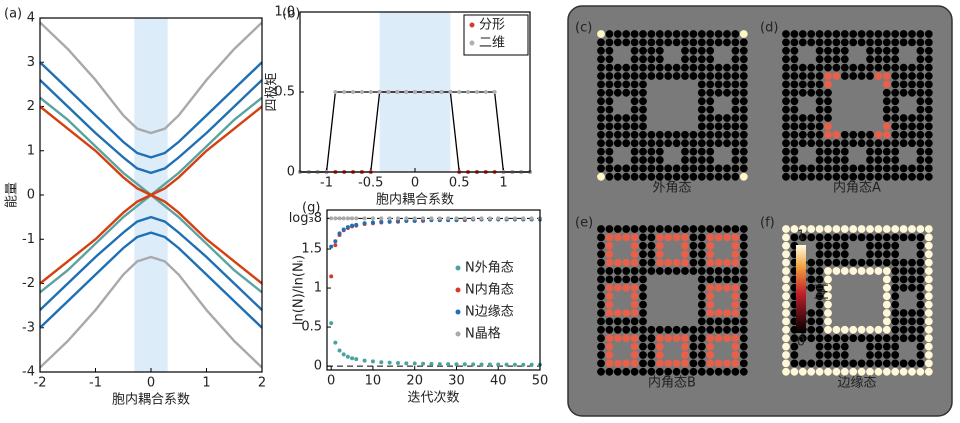 The image size is (960, 423). I want to click on panel-label: (d), so click(769, 28).